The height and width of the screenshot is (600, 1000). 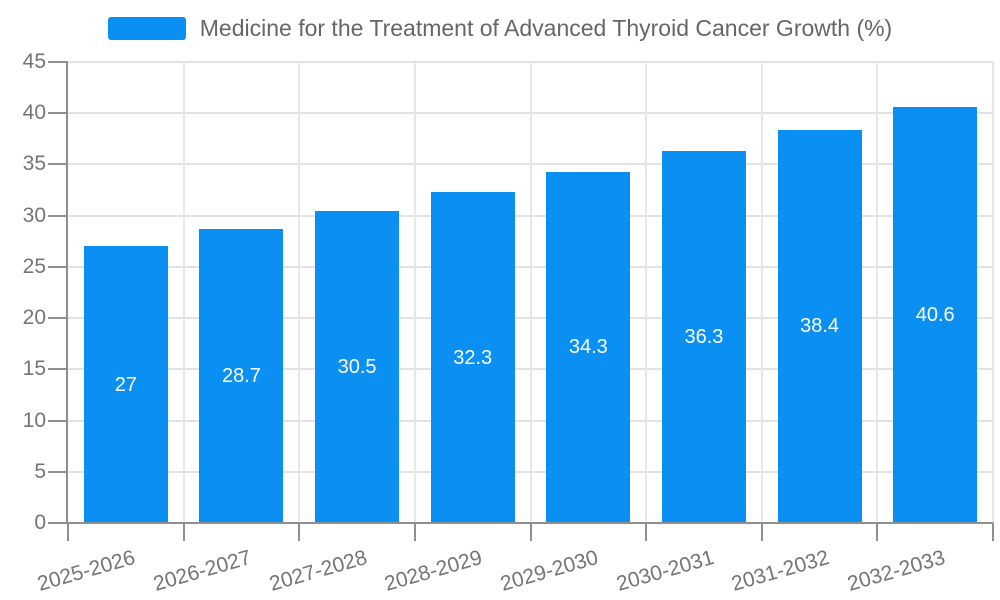 What do you see at coordinates (202, 571) in the screenshot?
I see `x-axis-label: 2026-2027` at bounding box center [202, 571].